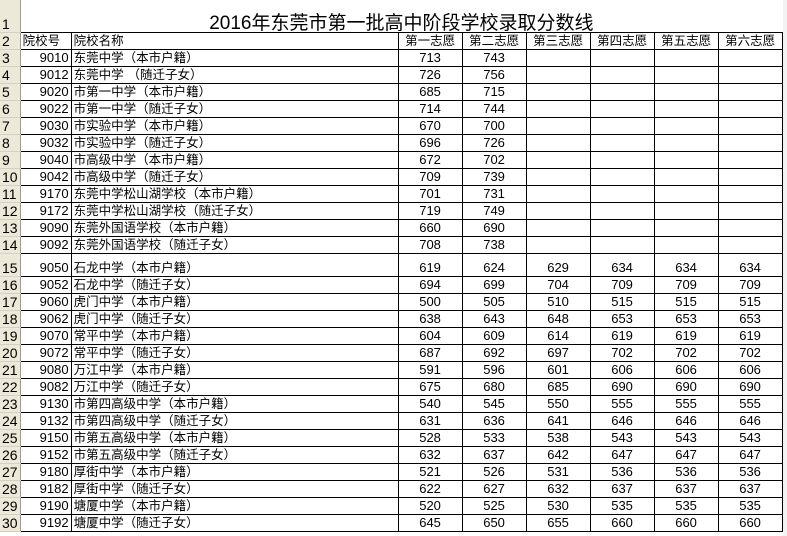 Image resolution: width=787 pixels, height=536 pixels. Describe the element at coordinates (234, 455) in the screenshot. I see `school-name-cell: 市第五高级中学（随迁子女）` at that location.